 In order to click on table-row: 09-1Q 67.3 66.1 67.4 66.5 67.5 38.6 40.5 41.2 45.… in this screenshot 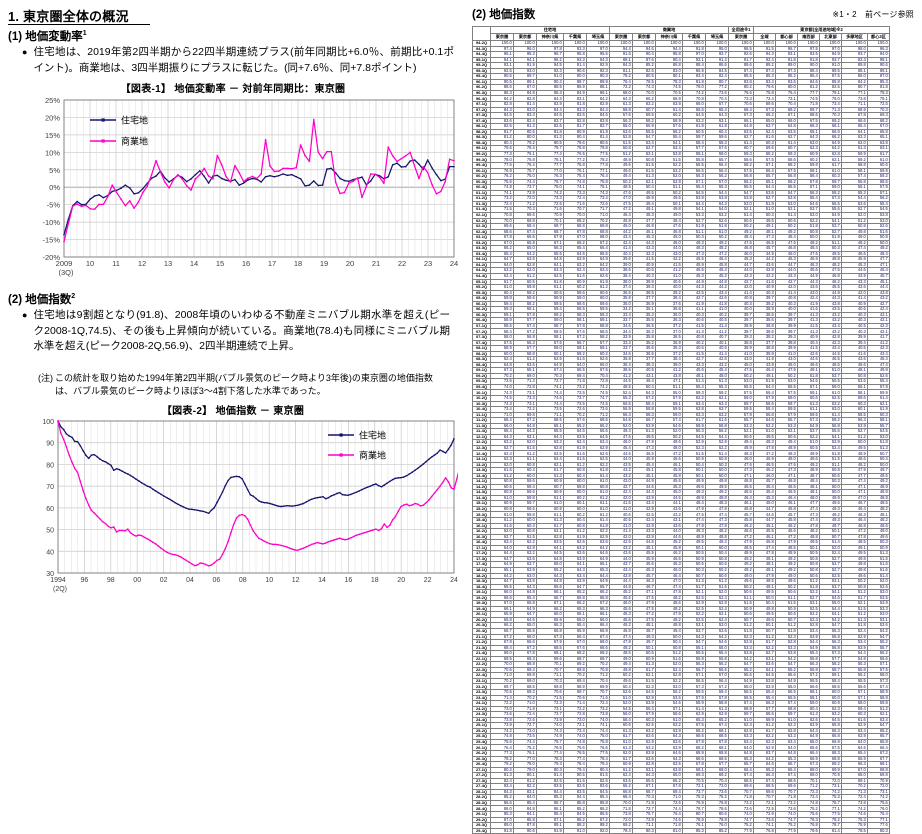, I will do `click(681, 370)`.